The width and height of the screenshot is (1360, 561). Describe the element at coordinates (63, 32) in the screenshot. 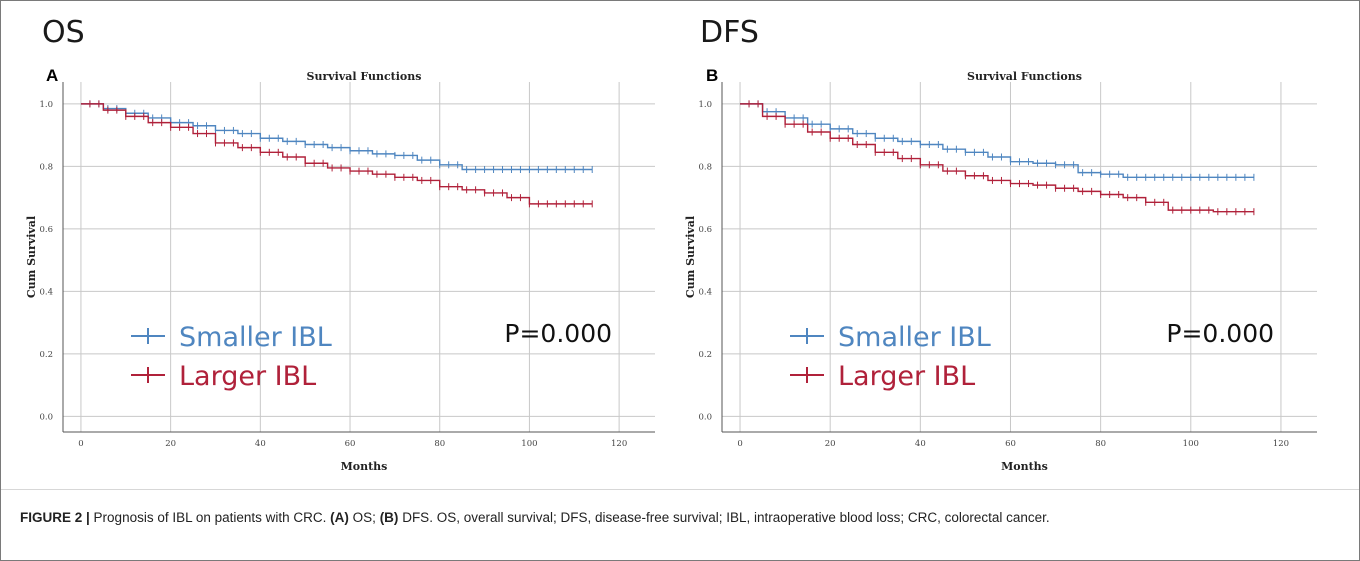

I see `panel-a-heading: OS` at that location.